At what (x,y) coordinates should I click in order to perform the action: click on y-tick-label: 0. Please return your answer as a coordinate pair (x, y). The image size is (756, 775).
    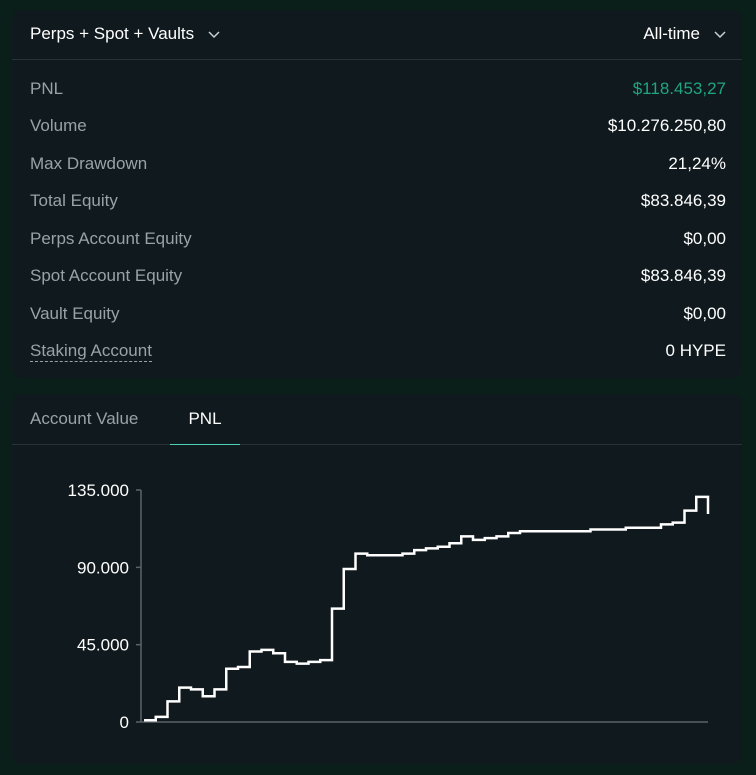
    Looking at the image, I should click on (124, 722).